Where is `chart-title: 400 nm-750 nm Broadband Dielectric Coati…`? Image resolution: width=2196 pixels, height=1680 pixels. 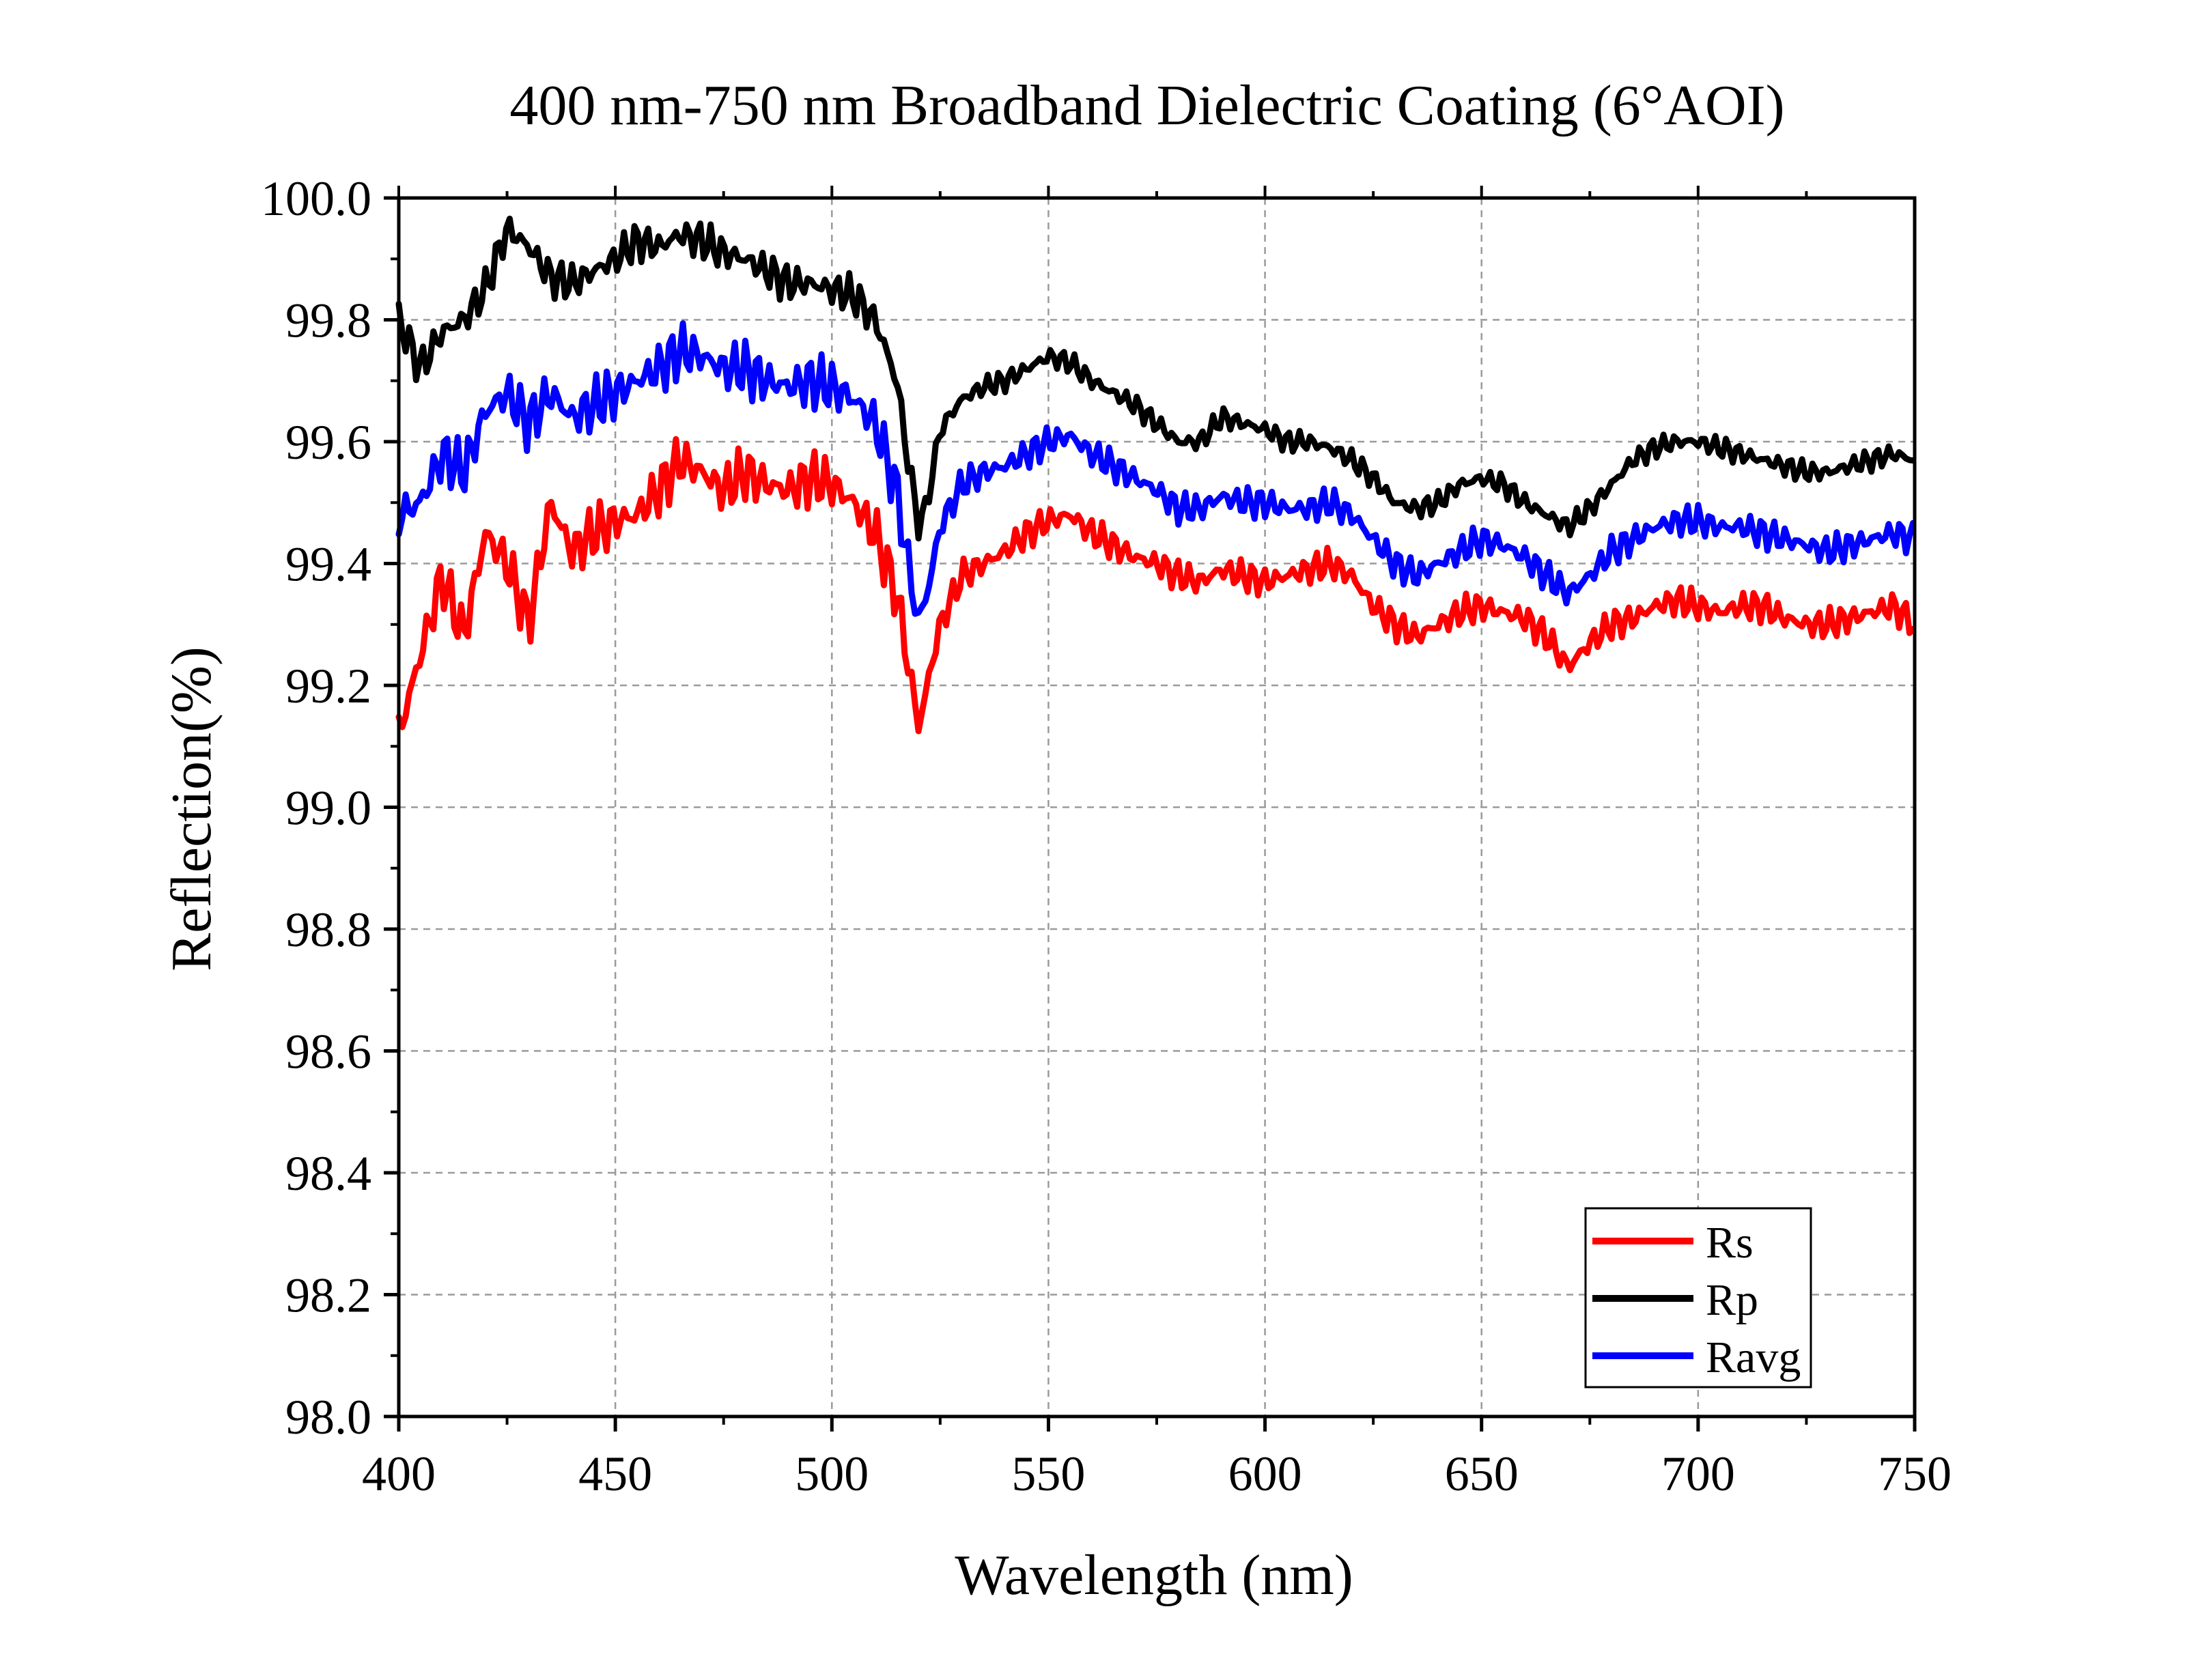
chart-title: 400 nm-750 nm Broadband Dielectric Coati… is located at coordinates (1147, 105).